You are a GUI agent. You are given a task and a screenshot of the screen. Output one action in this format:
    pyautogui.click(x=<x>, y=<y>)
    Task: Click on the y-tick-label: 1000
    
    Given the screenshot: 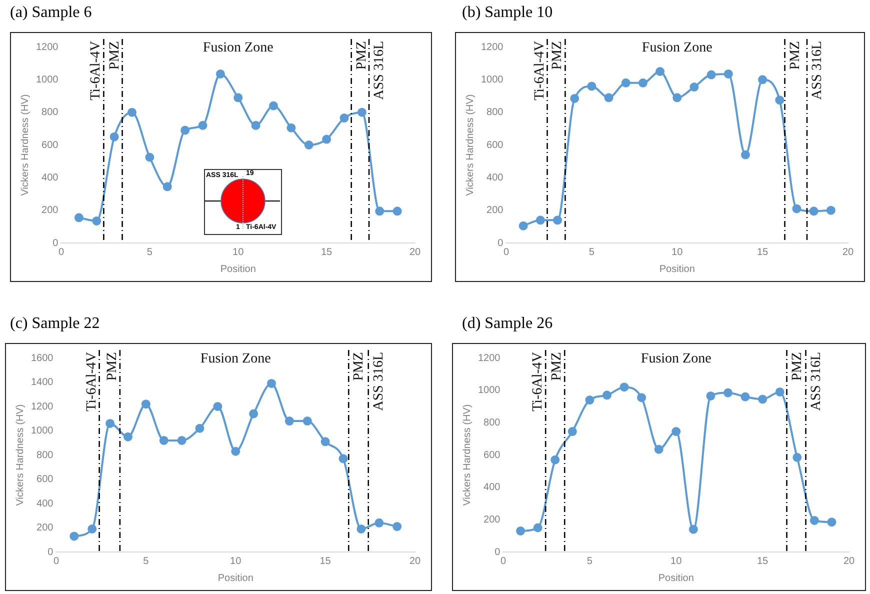 What is the action you would take?
    pyautogui.click(x=489, y=390)
    